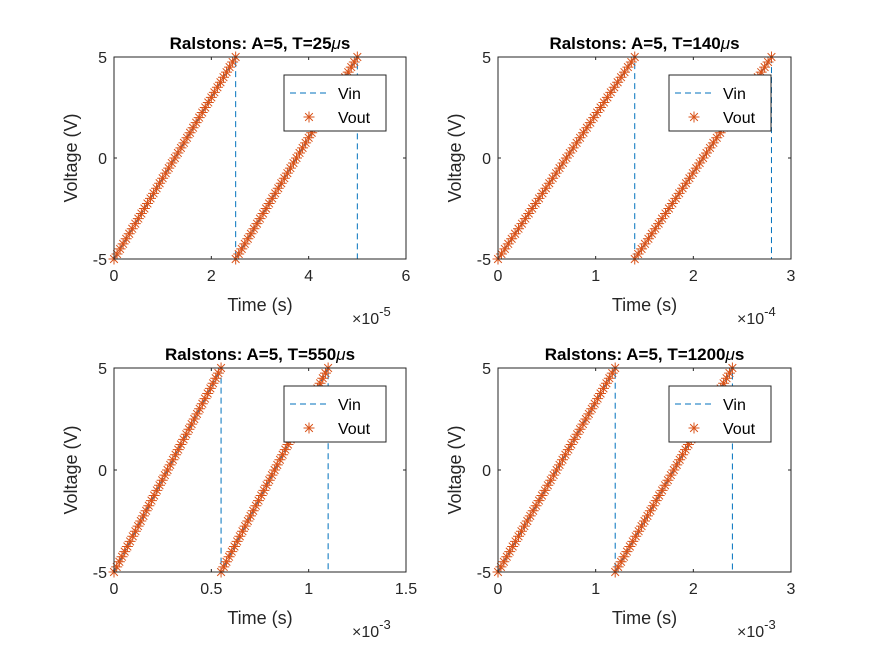 The height and width of the screenshot is (661, 875). What do you see at coordinates (595, 589) in the screenshot?
I see `x-tick-label: 1` at bounding box center [595, 589].